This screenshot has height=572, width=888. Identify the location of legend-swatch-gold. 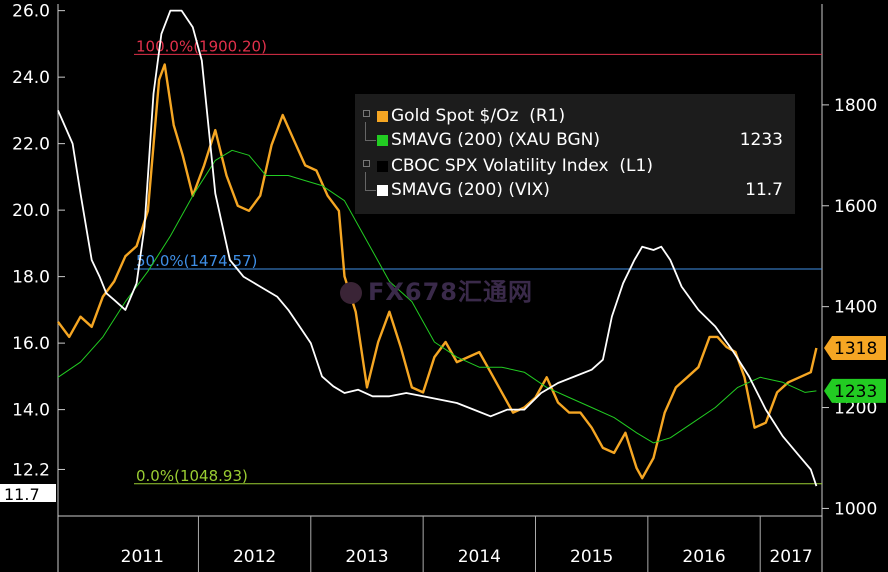
(382, 116).